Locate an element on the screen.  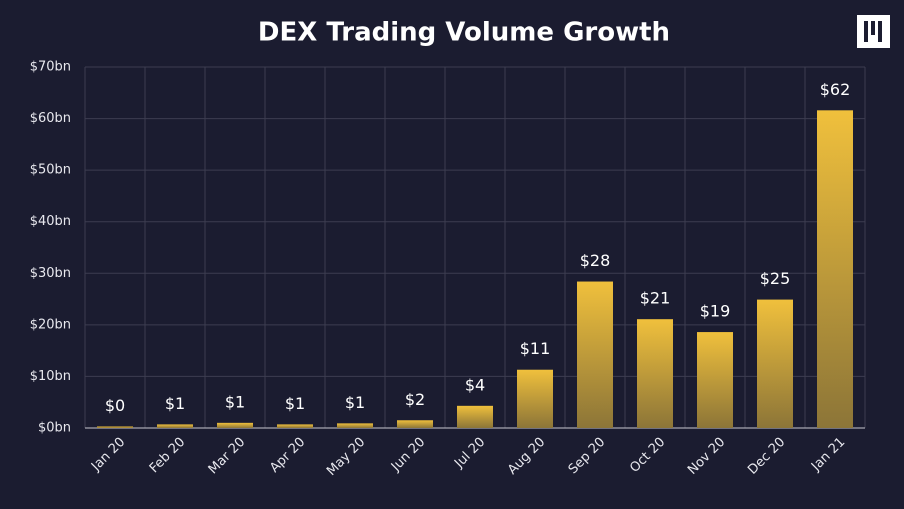
data-label: $11 is located at coordinates (535, 348).